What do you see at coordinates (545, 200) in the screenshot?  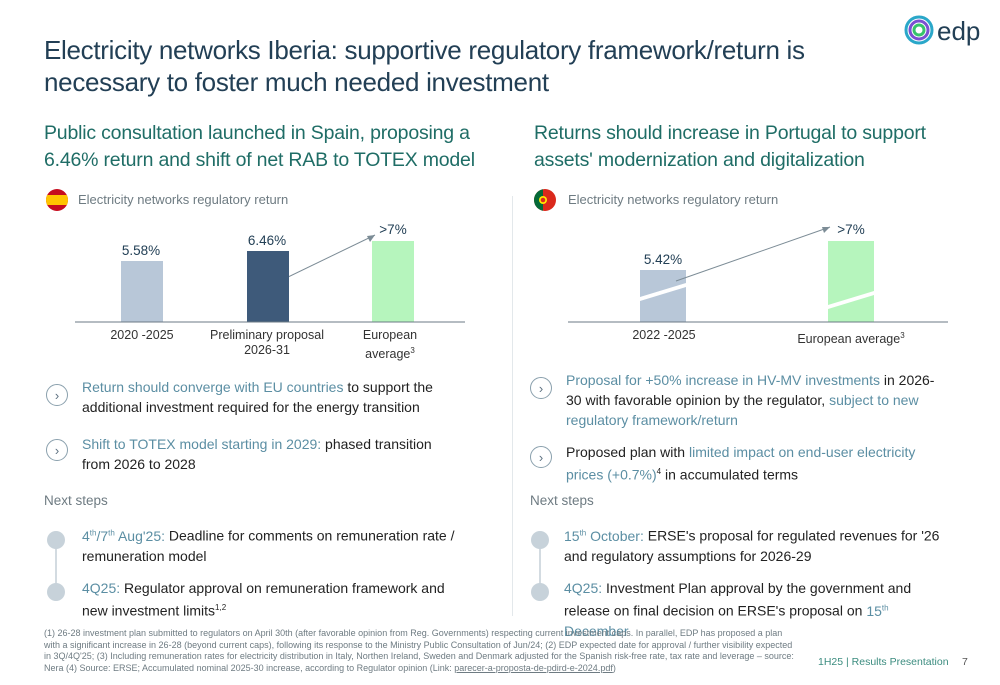 I see `portugal-flag-icon` at bounding box center [545, 200].